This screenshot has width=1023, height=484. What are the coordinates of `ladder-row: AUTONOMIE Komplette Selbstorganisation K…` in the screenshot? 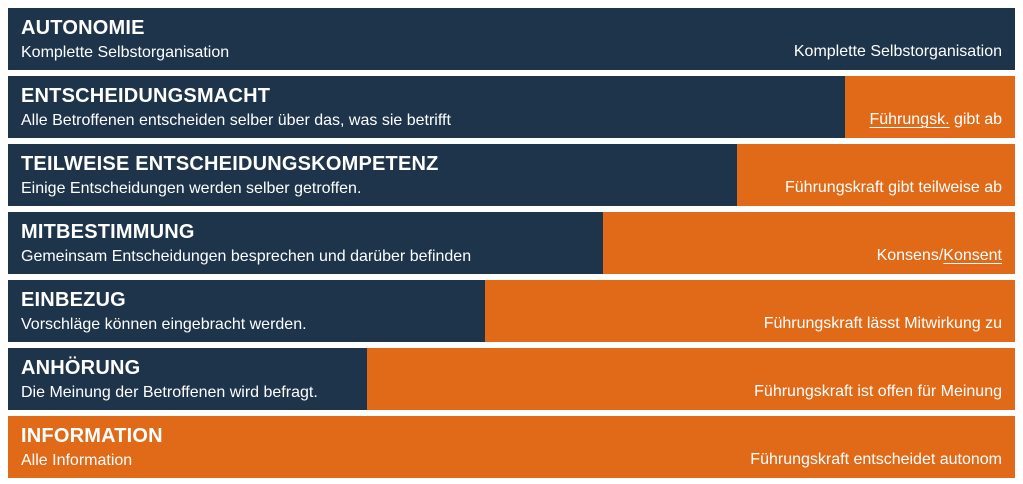 It's located at (511, 39).